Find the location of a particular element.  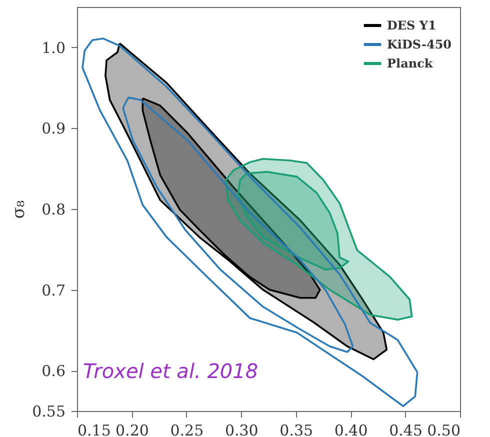

legend-label: Planck is located at coordinates (410, 63).